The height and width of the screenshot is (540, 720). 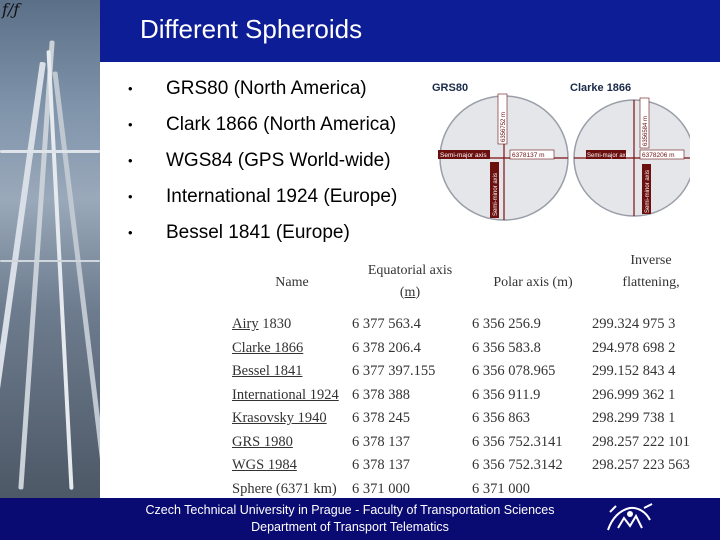 I want to click on table-cell-polar: 6 356 752.3141, so click(x=517, y=441).